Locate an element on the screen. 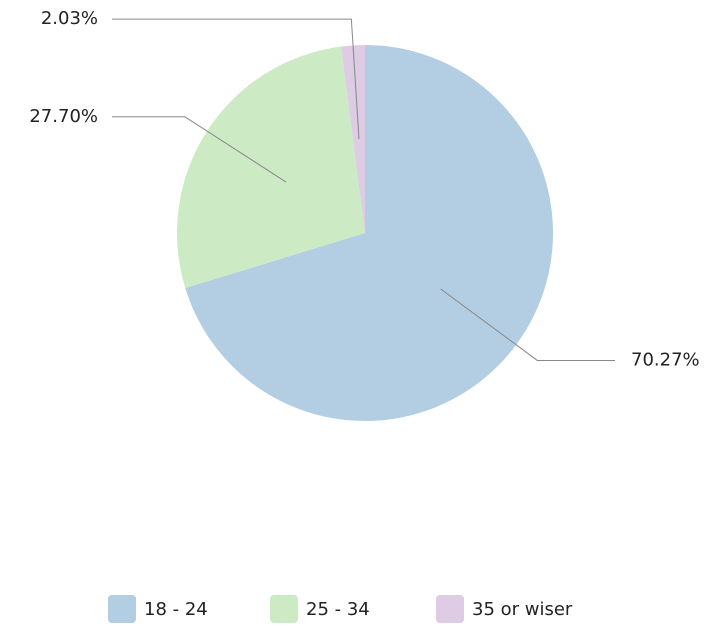 The width and height of the screenshot is (721, 629). data-label: 27.70% is located at coordinates (63, 116).